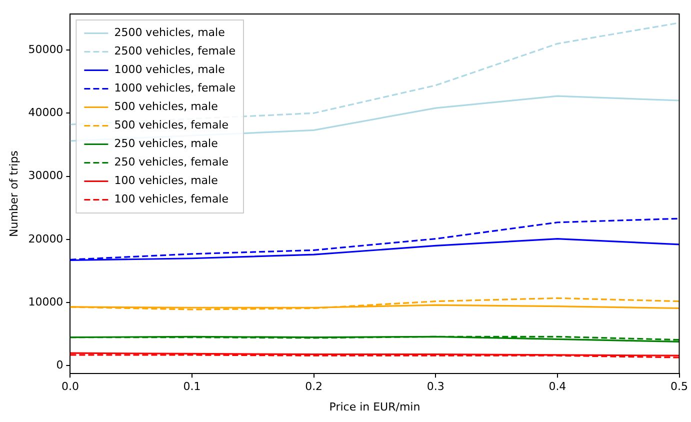  What do you see at coordinates (171, 162) in the screenshot?
I see `legend-label: 250 vehicles, female` at bounding box center [171, 162].